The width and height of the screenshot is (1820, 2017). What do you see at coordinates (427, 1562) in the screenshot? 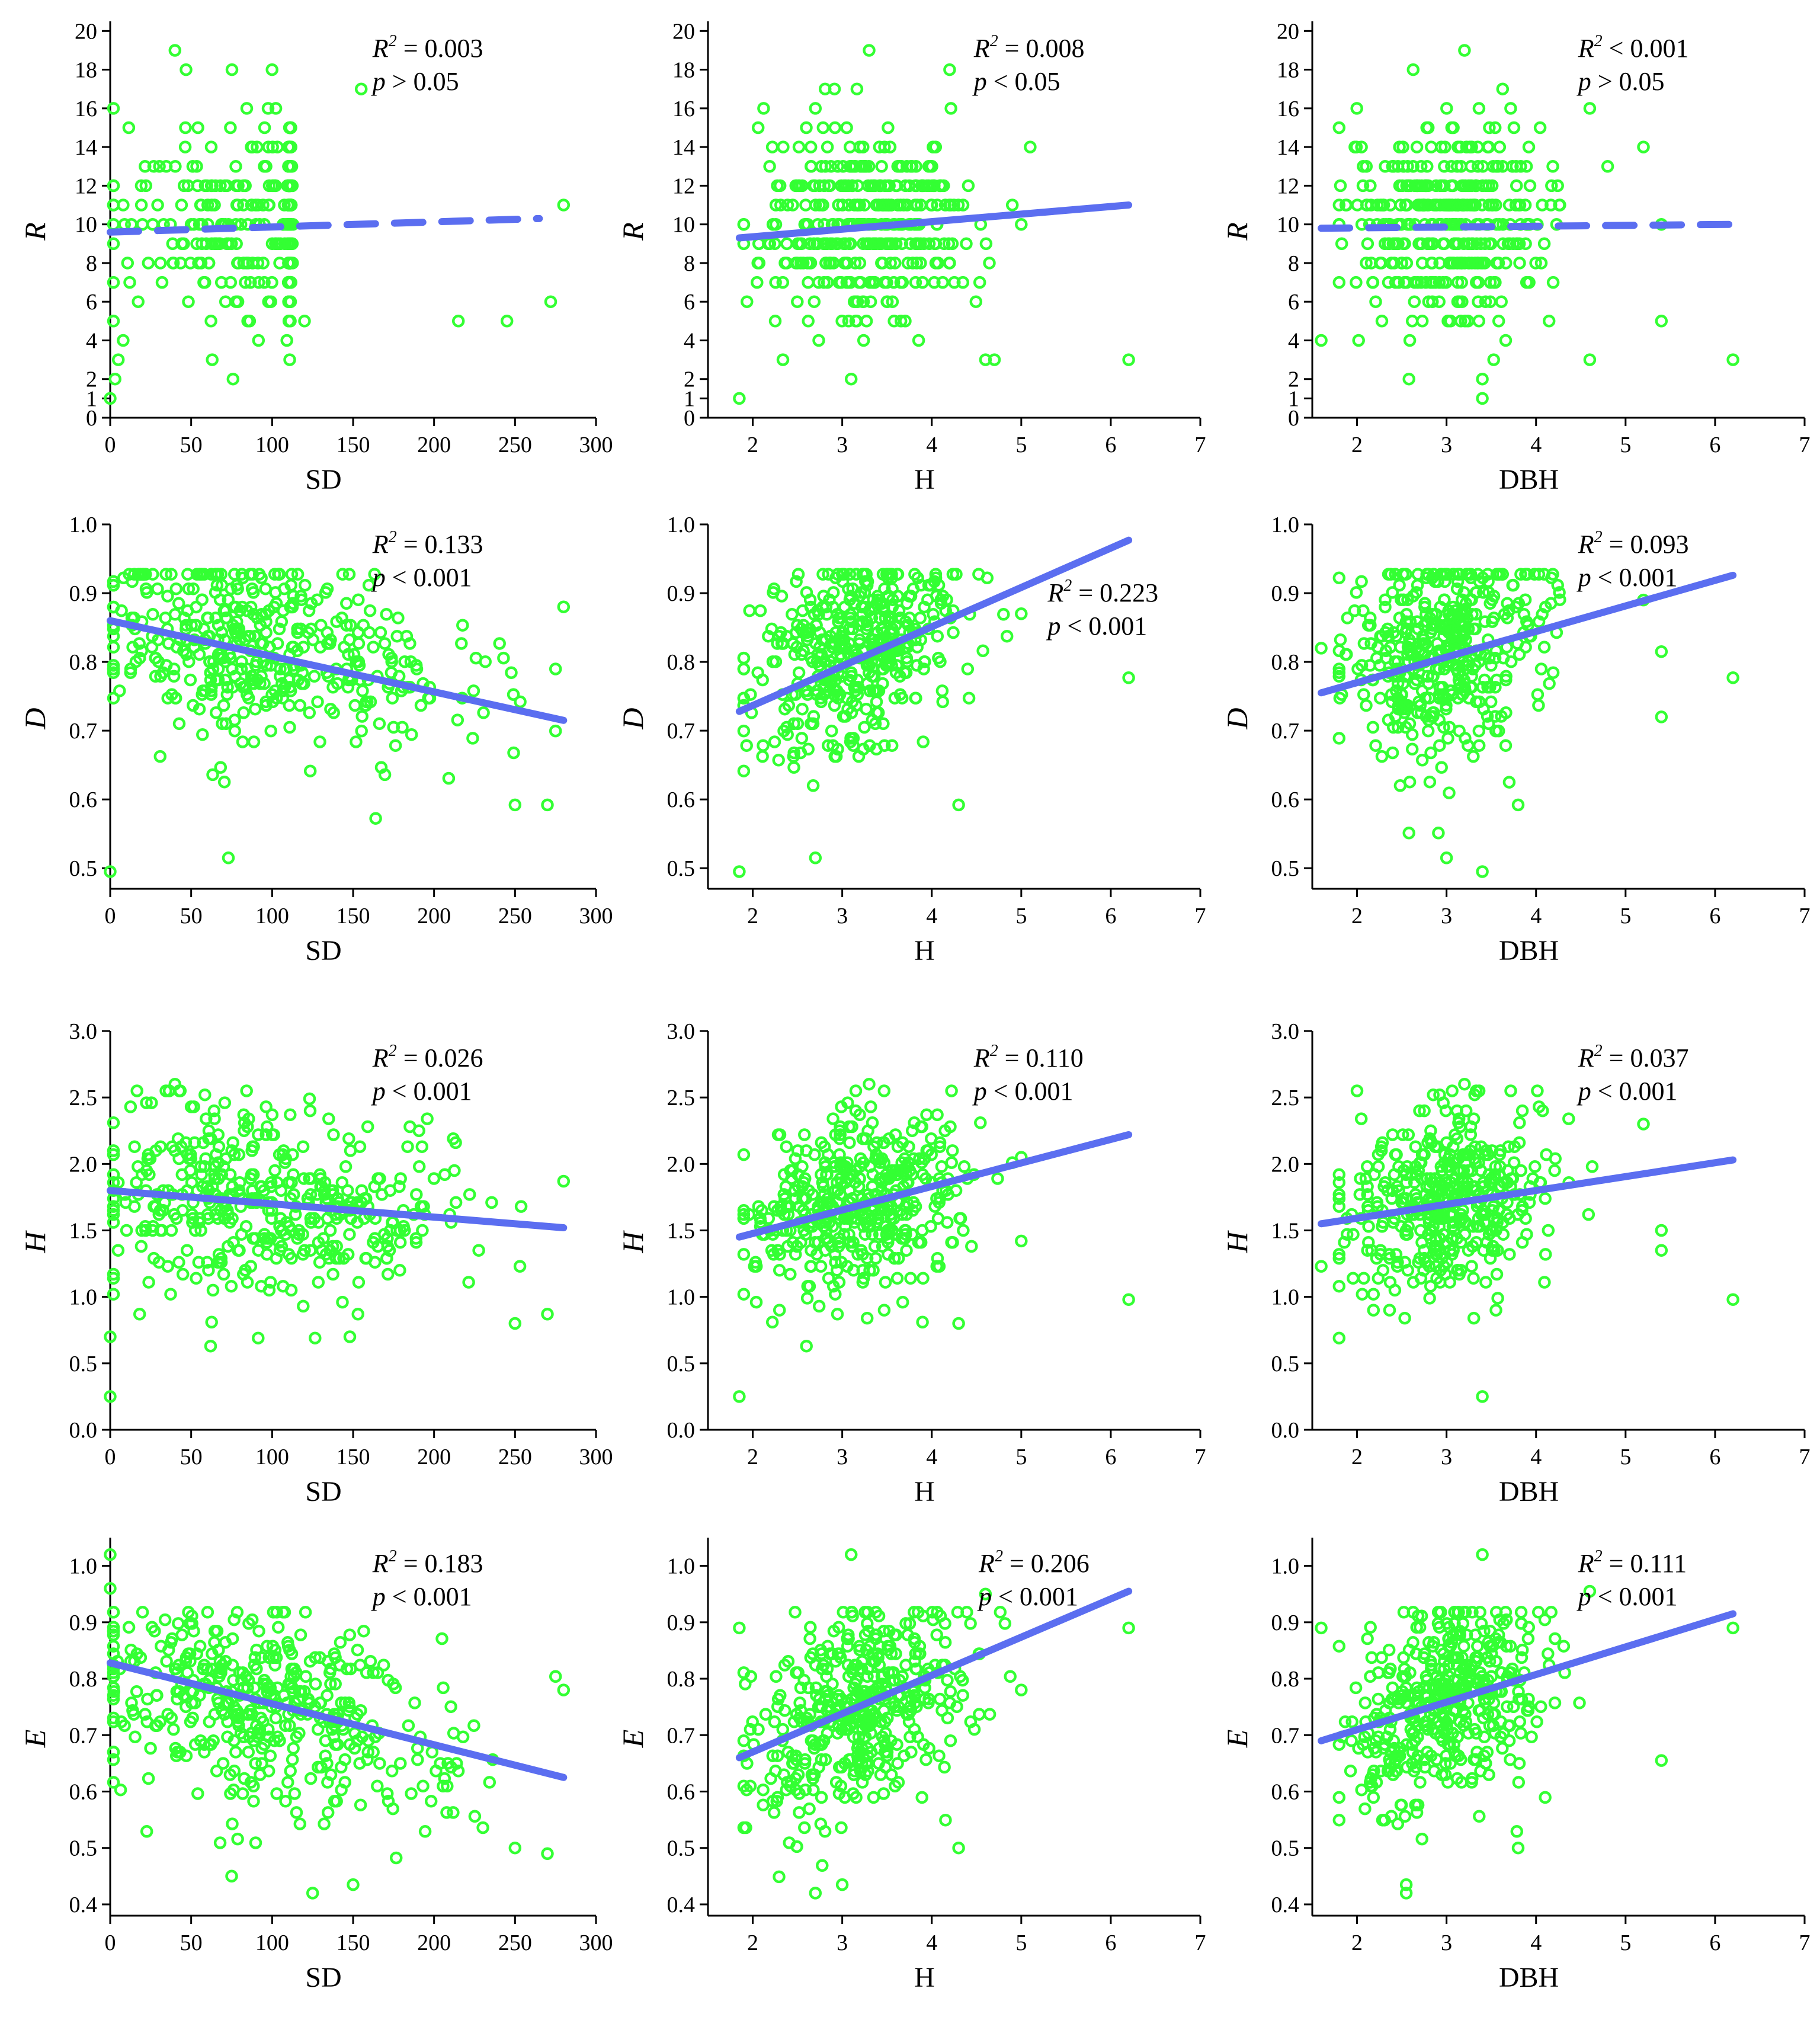
I see `r-squared-label: R2 = 0.183` at bounding box center [427, 1562].